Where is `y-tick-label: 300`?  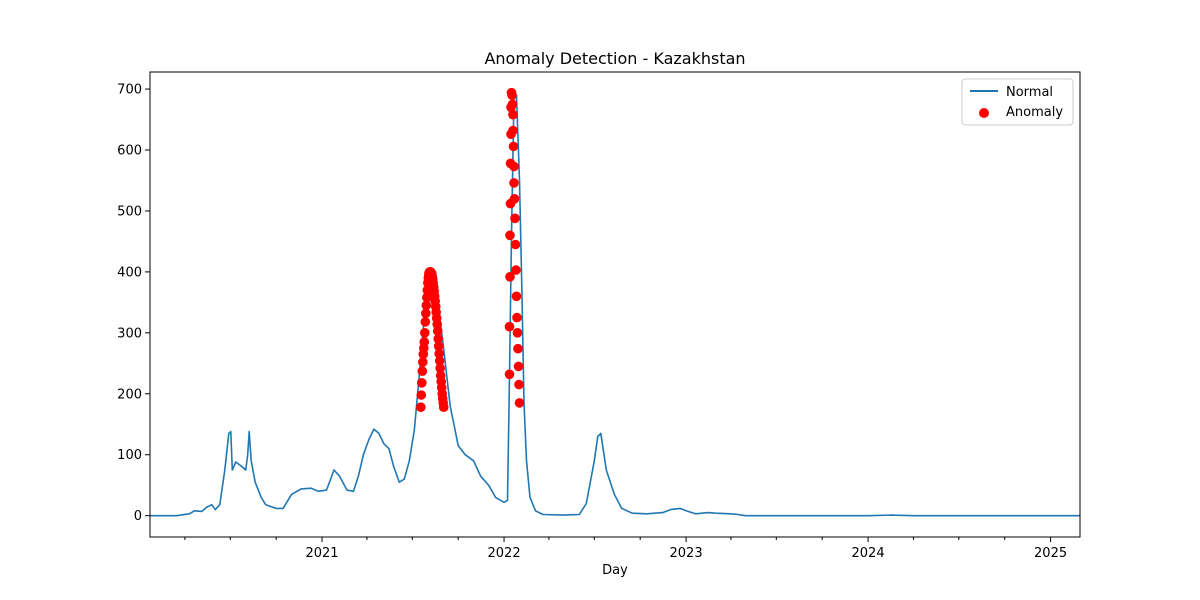 y-tick-label: 300 is located at coordinates (129, 333).